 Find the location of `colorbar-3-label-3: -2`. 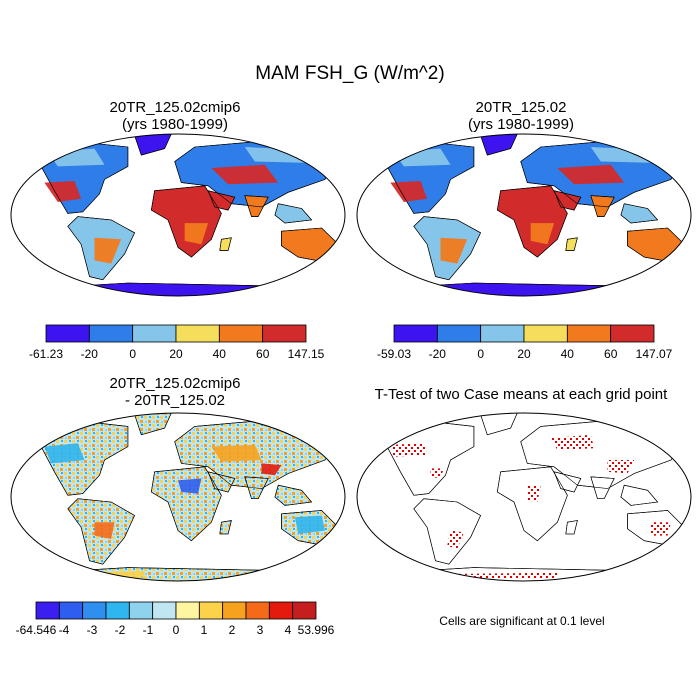

colorbar-3-label-3: -2 is located at coordinates (120, 630).